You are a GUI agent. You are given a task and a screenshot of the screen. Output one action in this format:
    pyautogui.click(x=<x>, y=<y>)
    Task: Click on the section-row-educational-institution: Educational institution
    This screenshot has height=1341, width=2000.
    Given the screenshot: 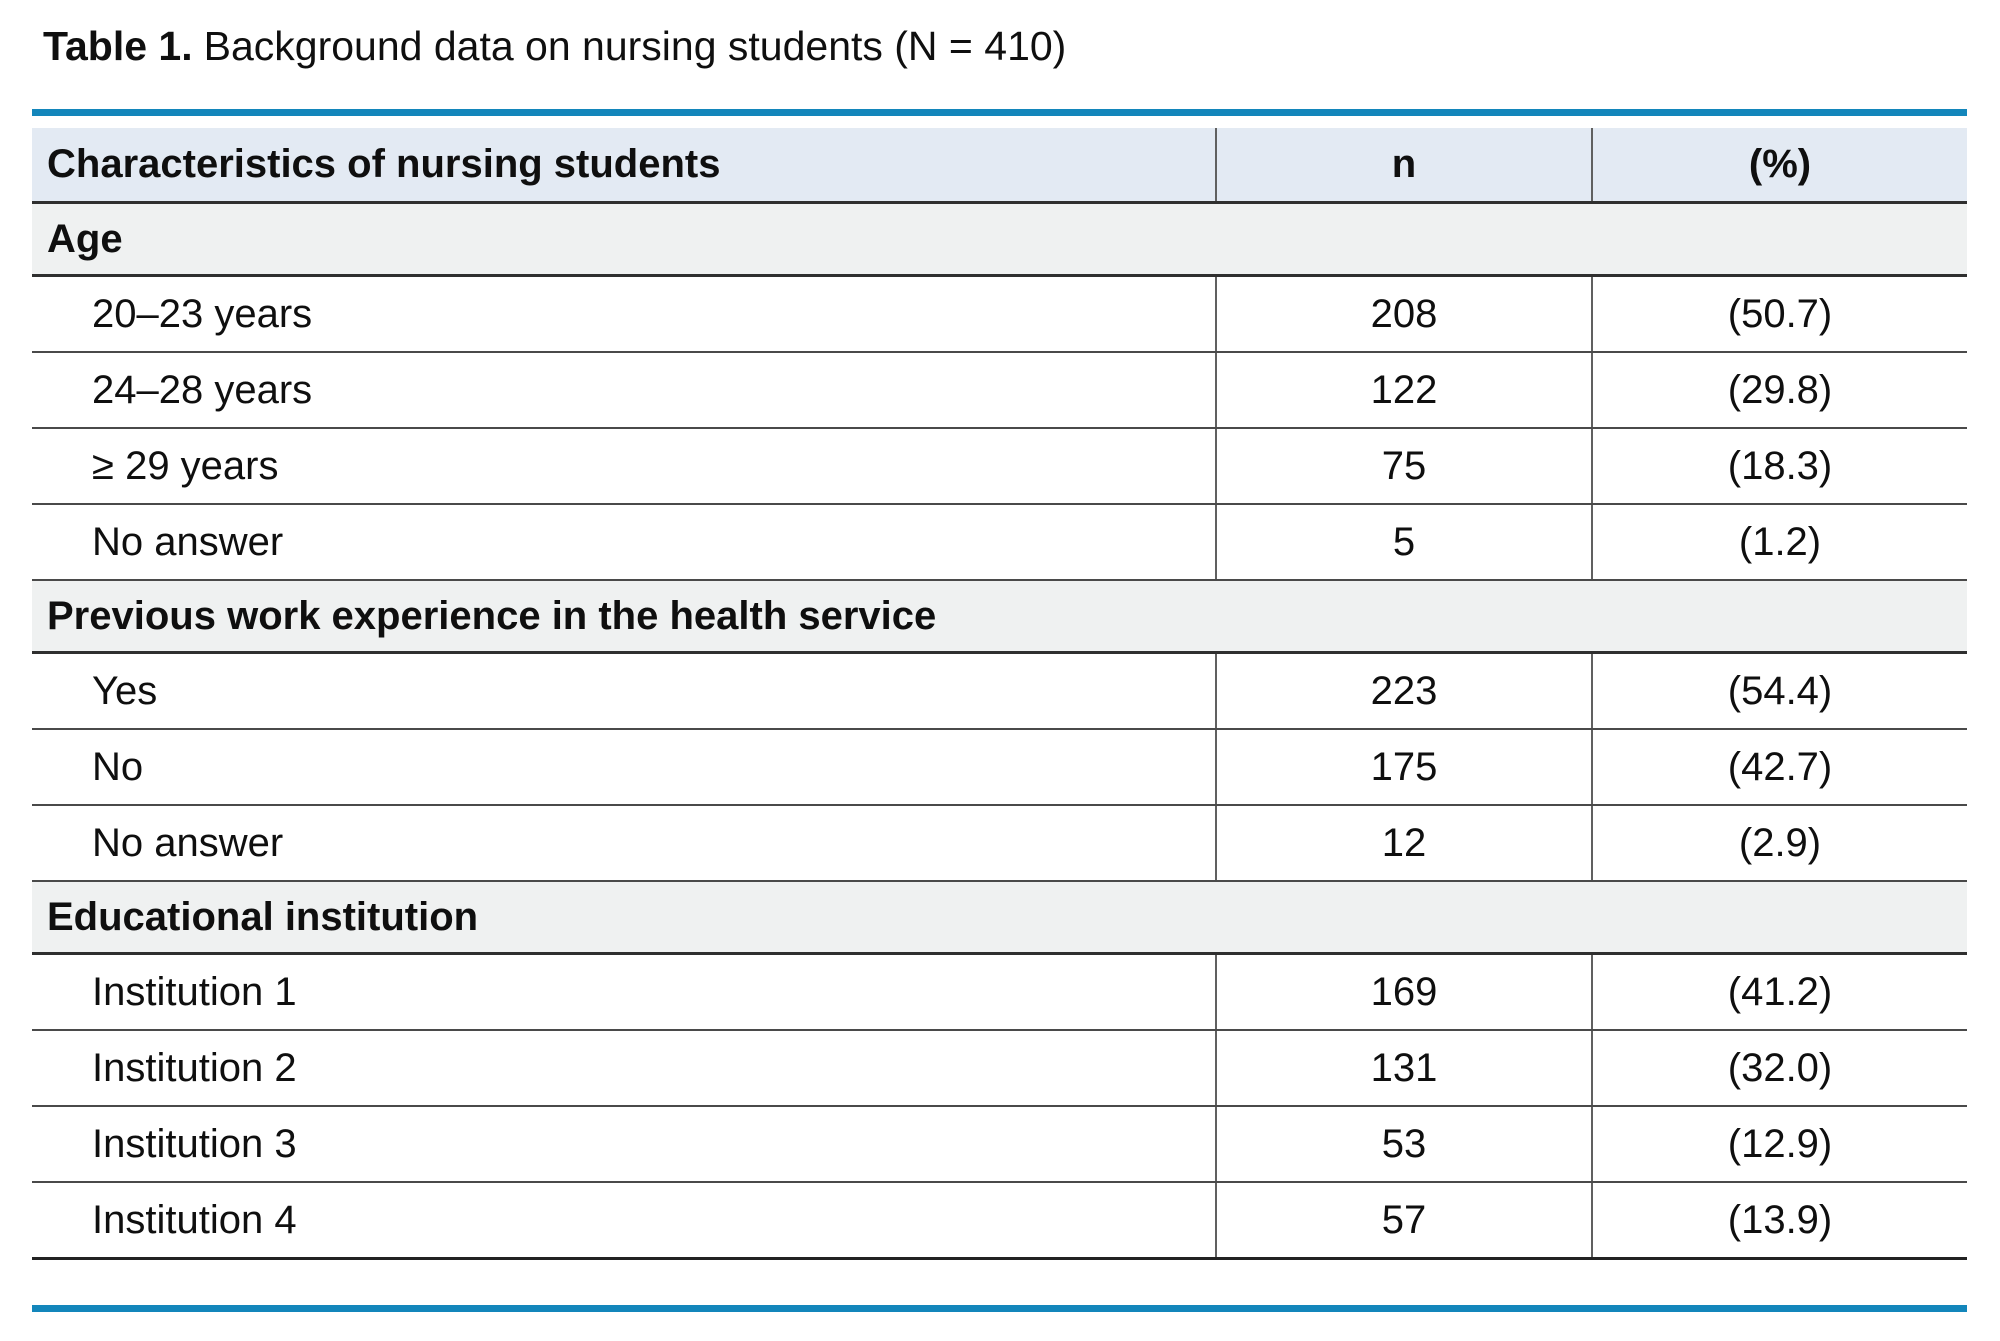 What is the action you would take?
    pyautogui.click(x=999, y=918)
    